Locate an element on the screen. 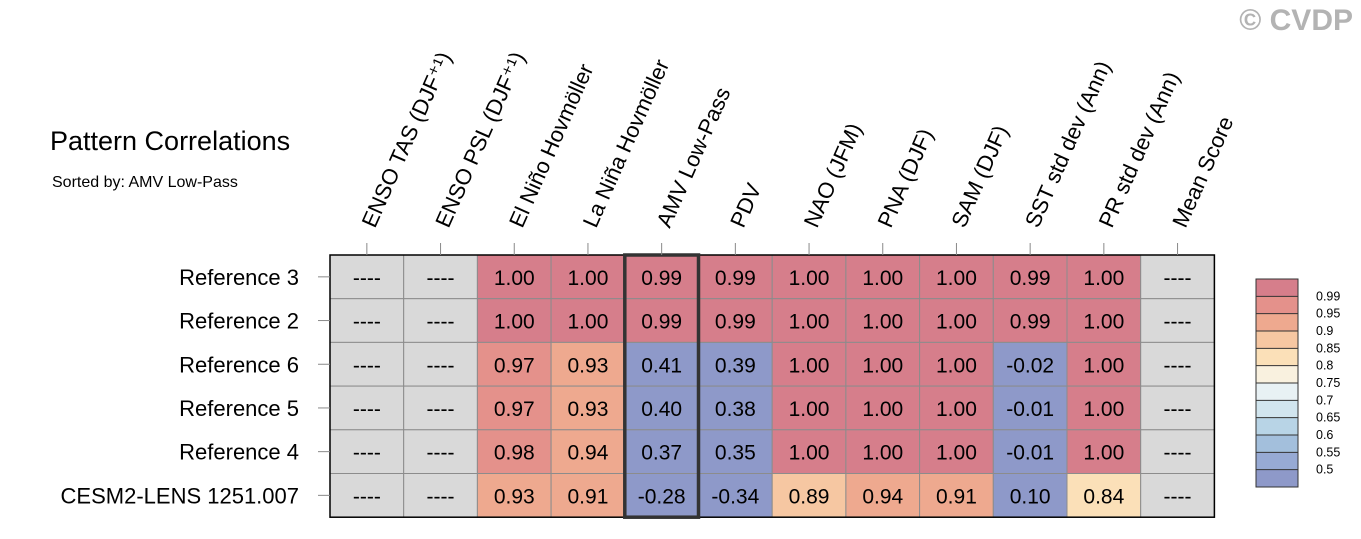 The height and width of the screenshot is (539, 1361). colorbar-tick-label: 0.7 is located at coordinates (1324, 400).